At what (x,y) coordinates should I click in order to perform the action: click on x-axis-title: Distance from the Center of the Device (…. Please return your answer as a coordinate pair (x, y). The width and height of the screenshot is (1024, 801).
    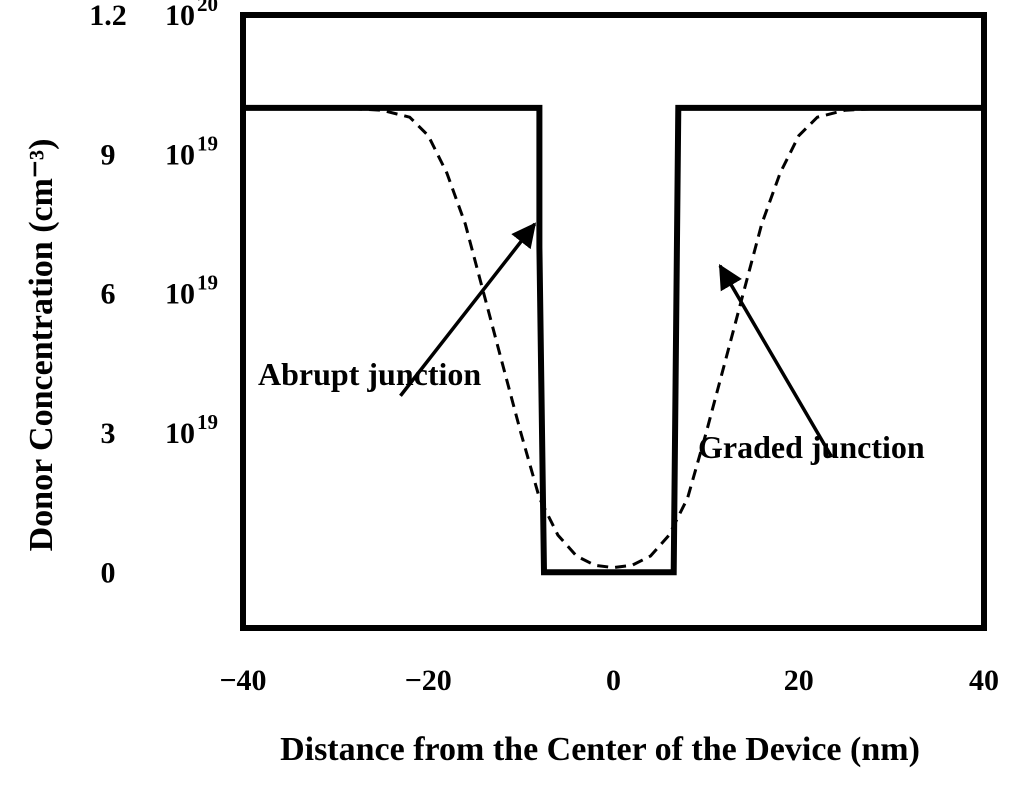
    Looking at the image, I should click on (600, 749).